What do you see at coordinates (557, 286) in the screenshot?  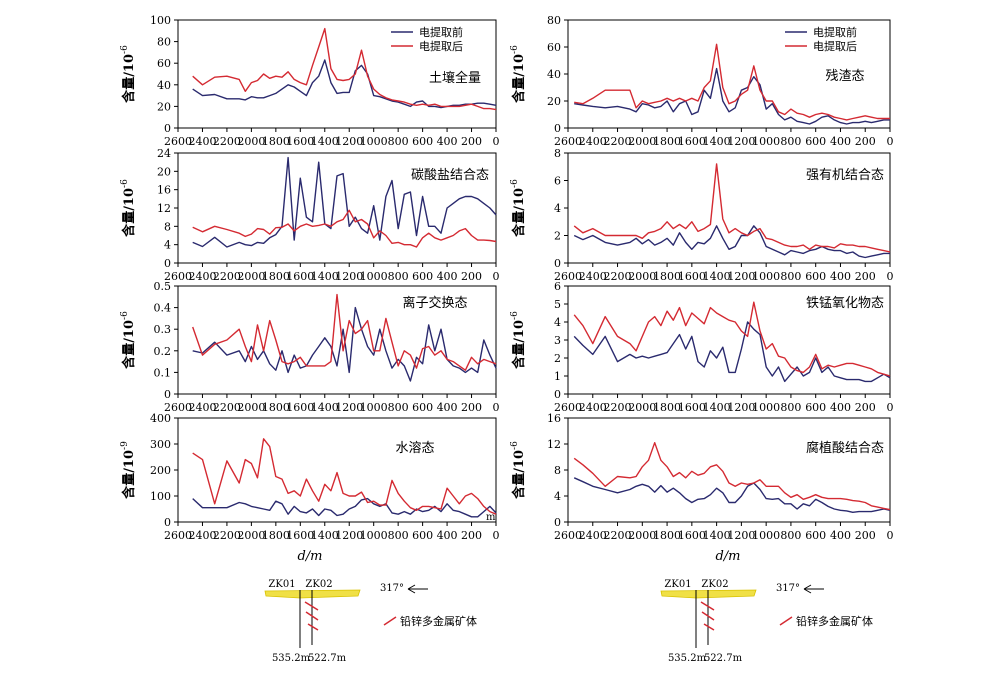 I see `y-tick-label: 6` at bounding box center [557, 286].